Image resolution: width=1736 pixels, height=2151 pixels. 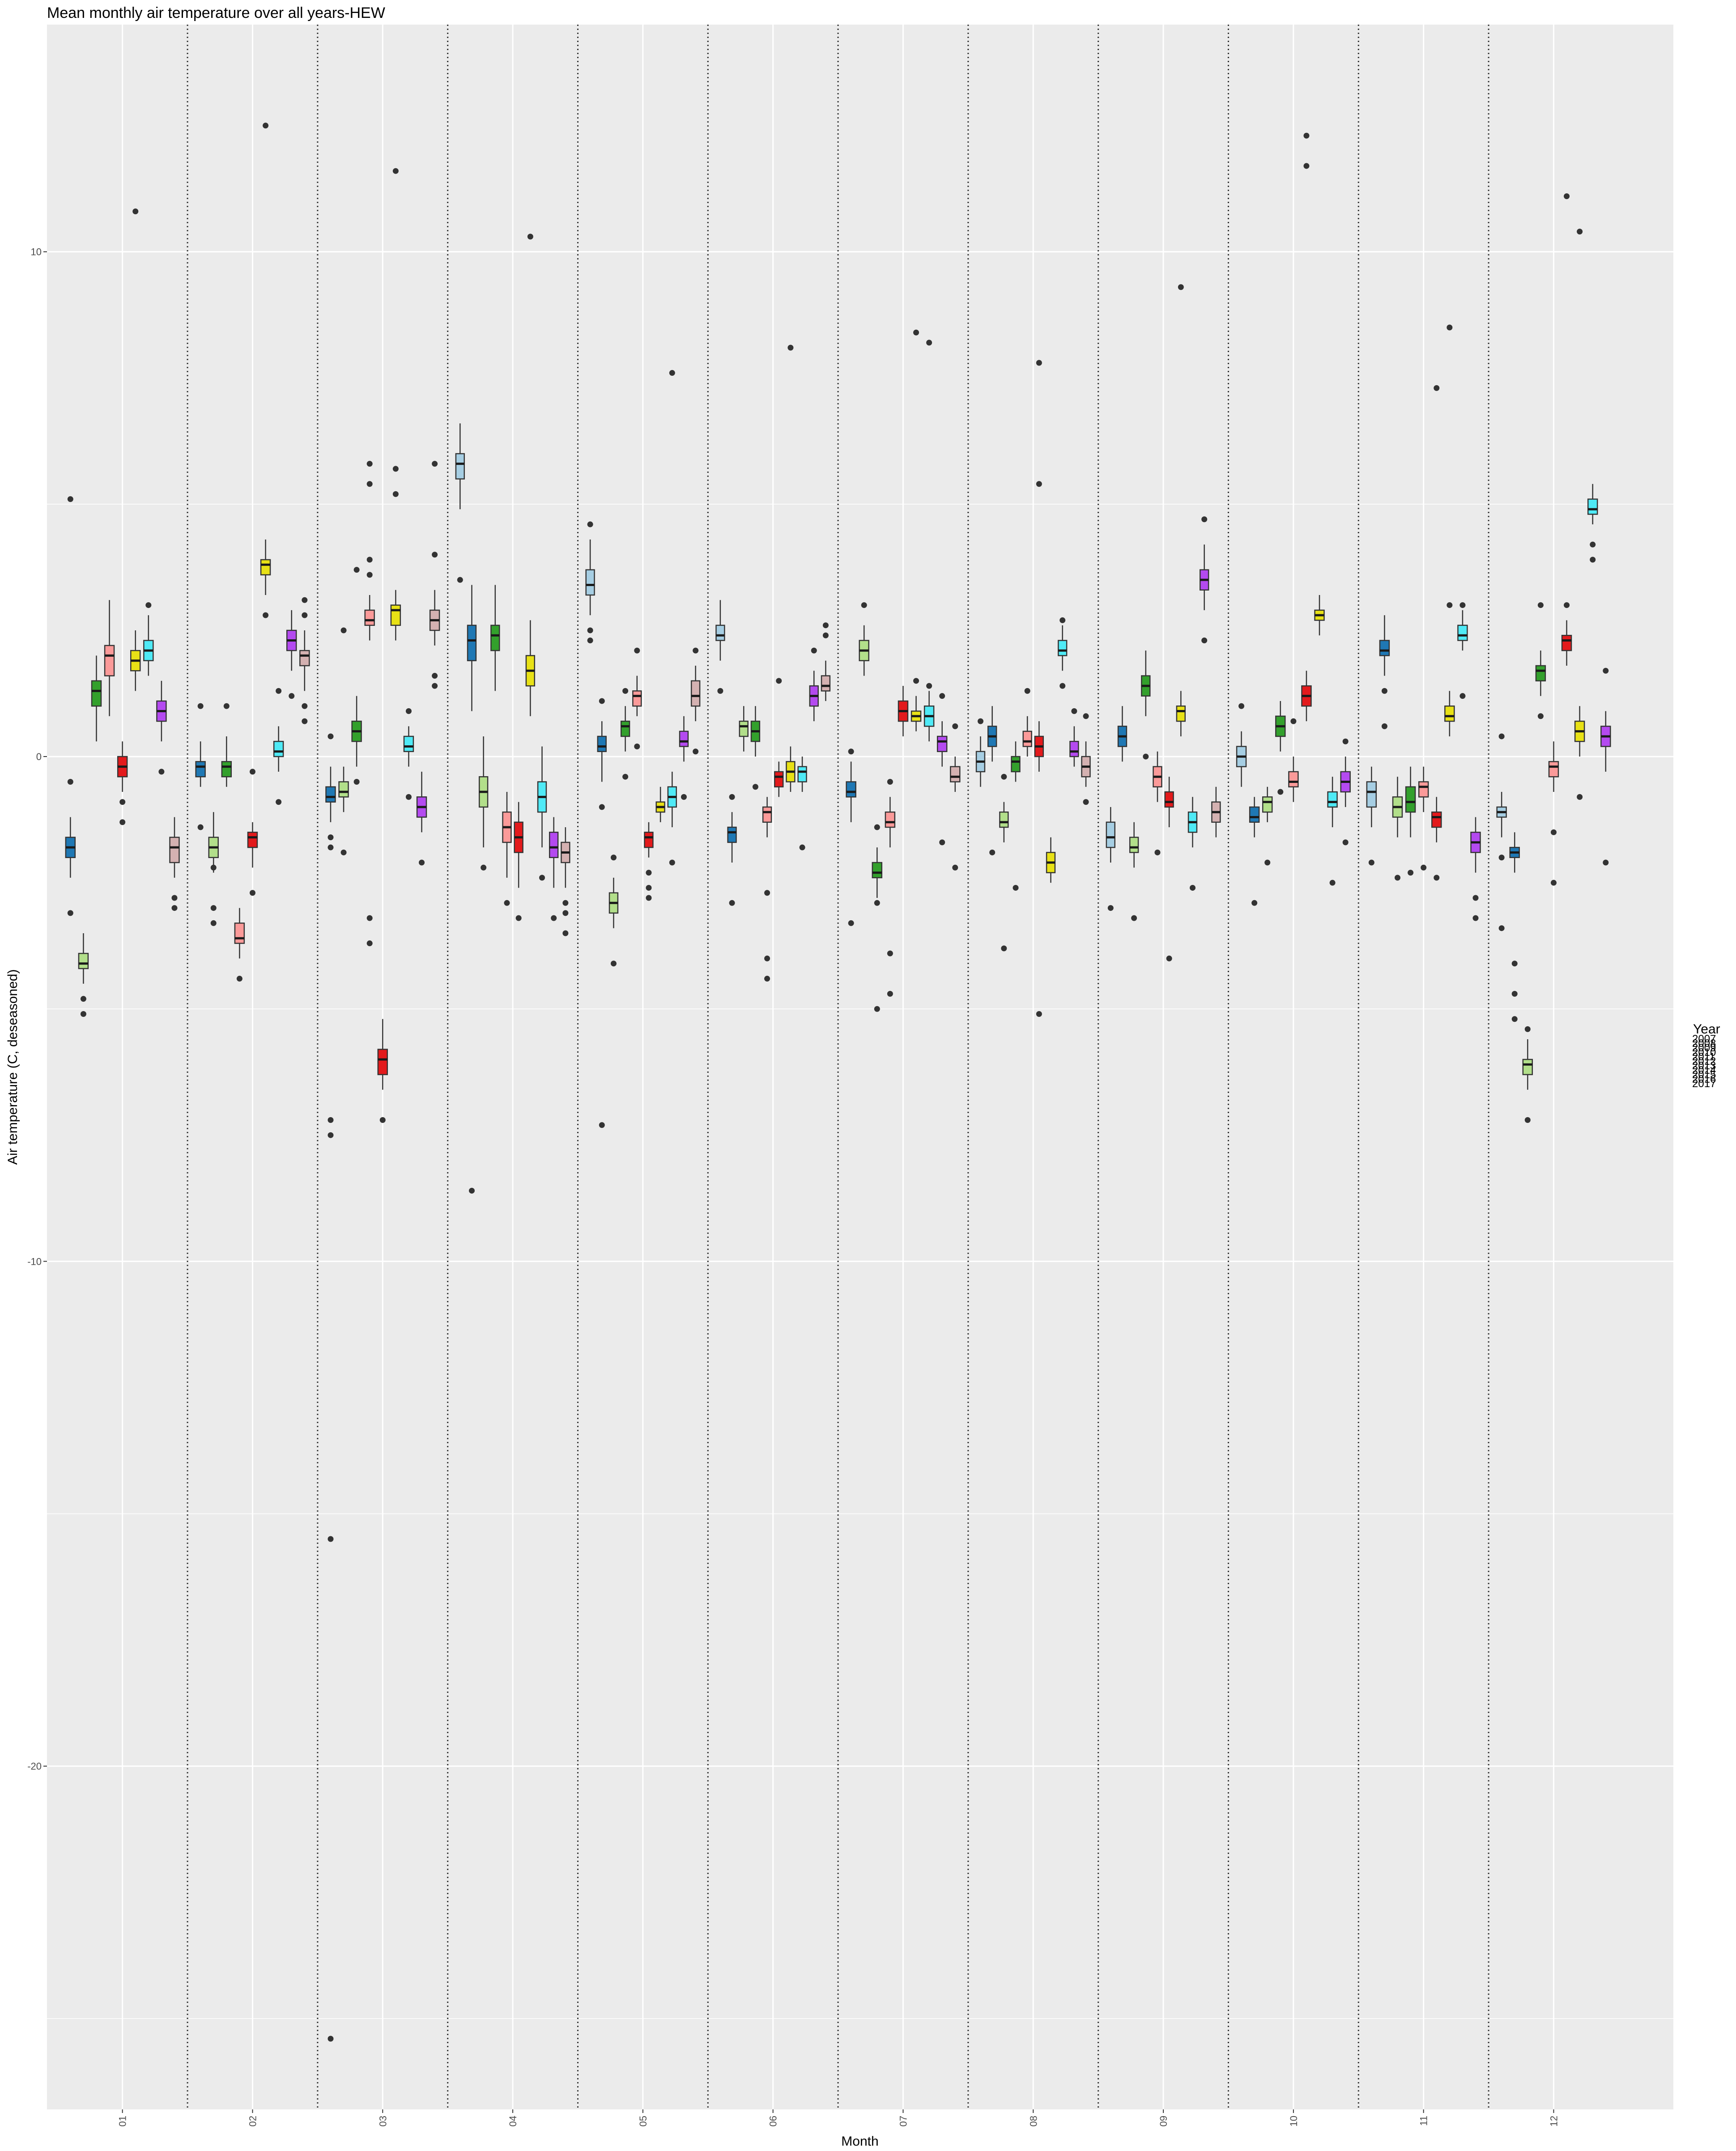 What do you see at coordinates (1704, 1052) in the screenshot?
I see `legend-label-2010: 2010` at bounding box center [1704, 1052].